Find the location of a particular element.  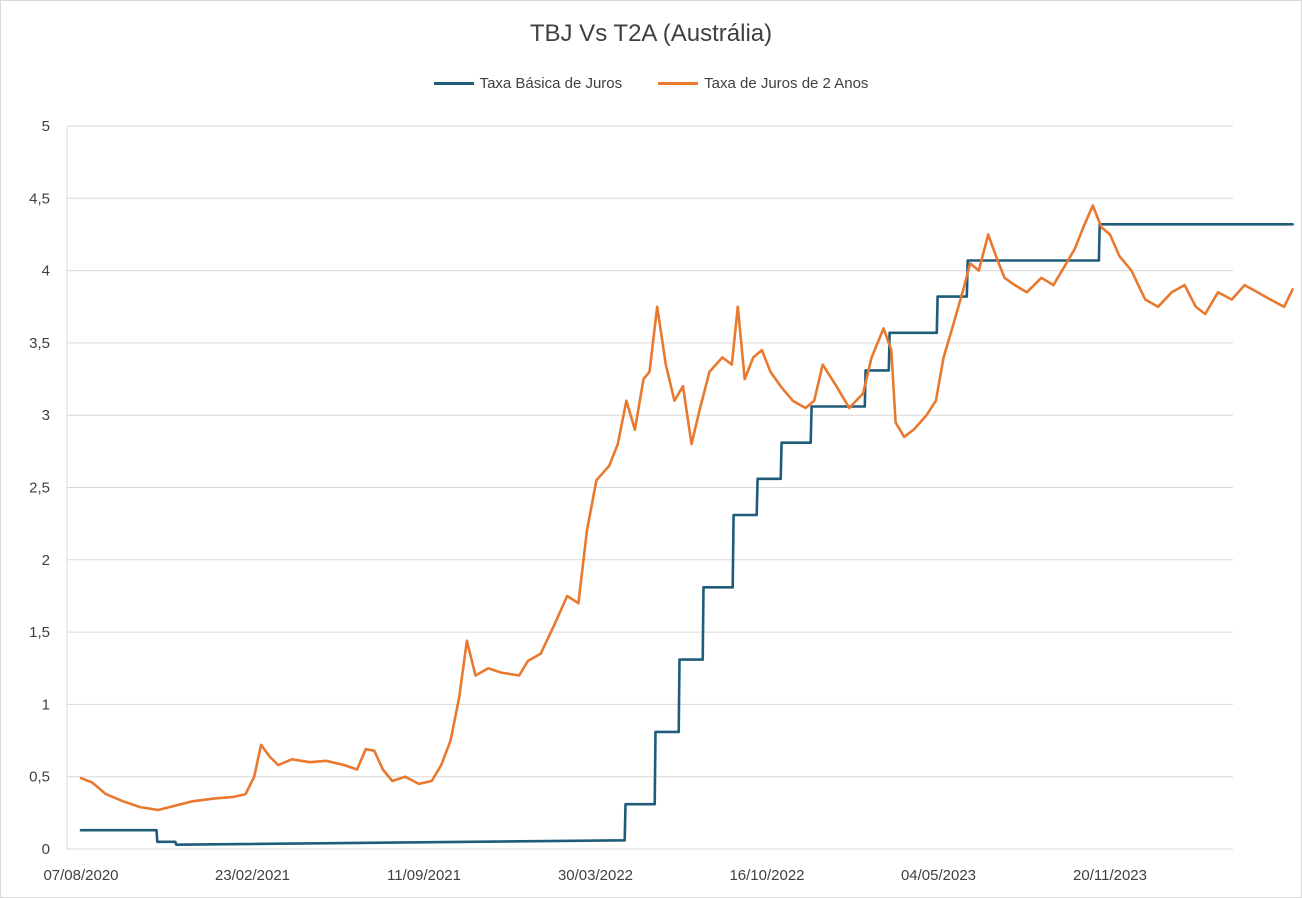

y-tick-label: 4,5 is located at coordinates (39, 198).